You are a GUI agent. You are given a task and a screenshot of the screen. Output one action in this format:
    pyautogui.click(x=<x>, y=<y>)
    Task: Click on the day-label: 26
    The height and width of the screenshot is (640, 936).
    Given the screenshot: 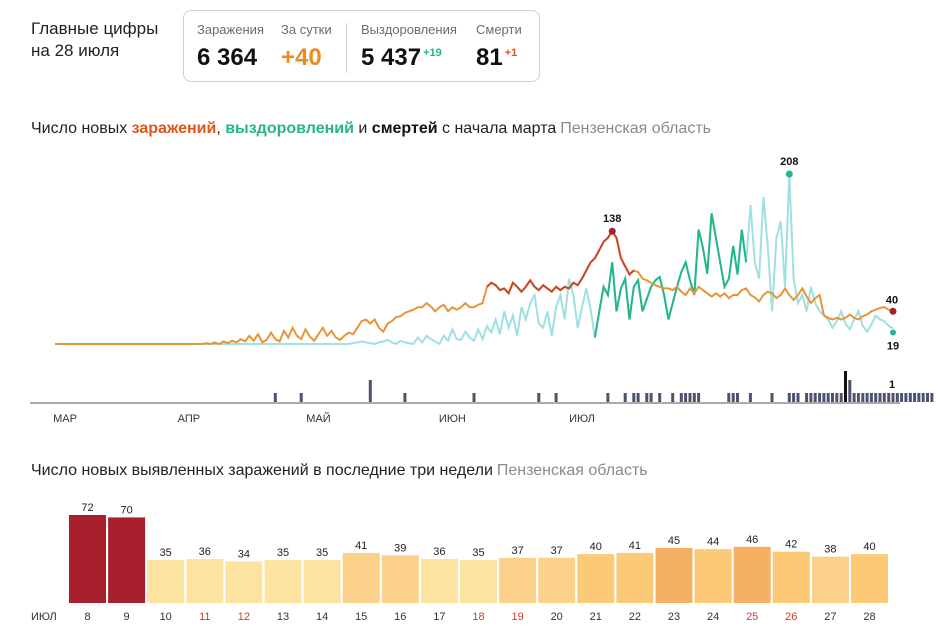 What is the action you would take?
    pyautogui.click(x=791, y=617)
    